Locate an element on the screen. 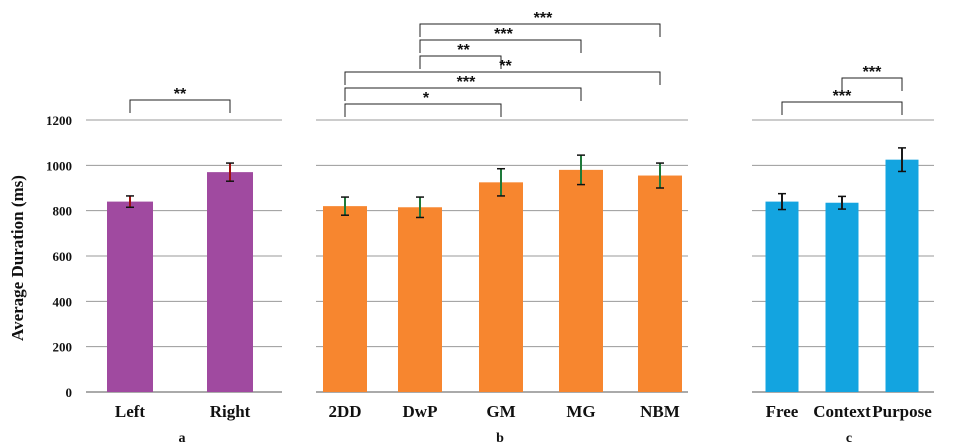  category-label: Context is located at coordinates (842, 411).